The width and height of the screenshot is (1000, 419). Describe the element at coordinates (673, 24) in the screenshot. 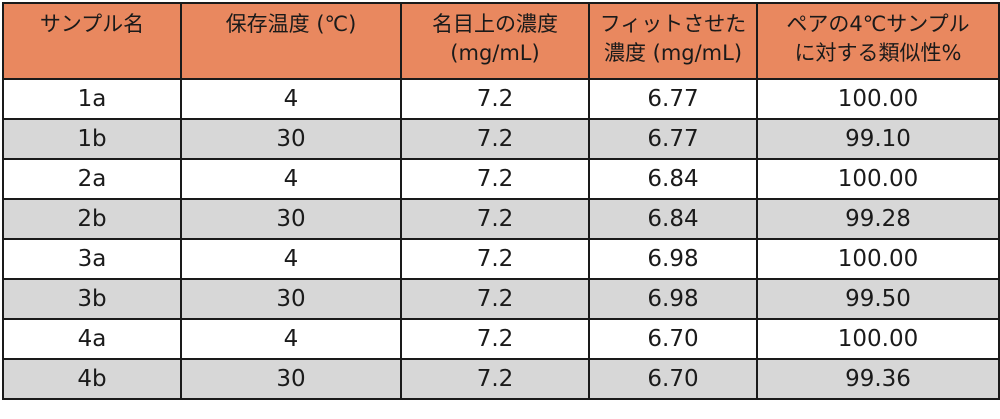

I see `header-fitted-concentration-line1: フィットさせた` at that location.